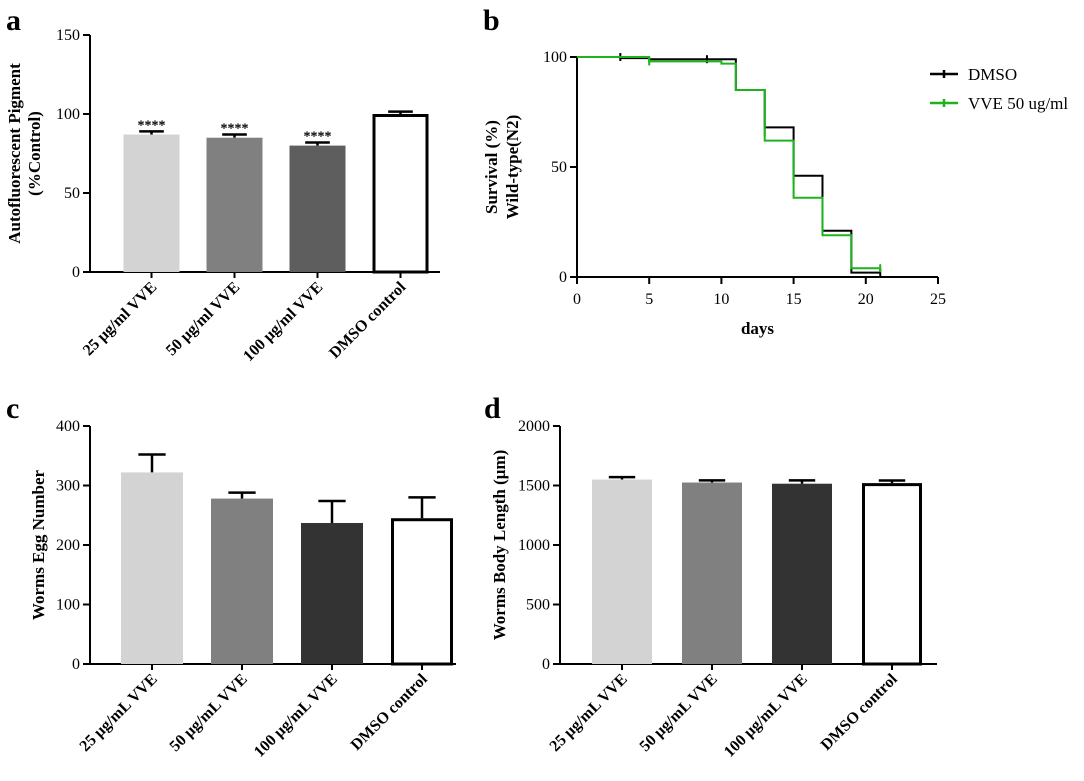 The image size is (1084, 781). Describe the element at coordinates (938, 299) in the screenshot. I see `x-tick-label: 25` at that location.